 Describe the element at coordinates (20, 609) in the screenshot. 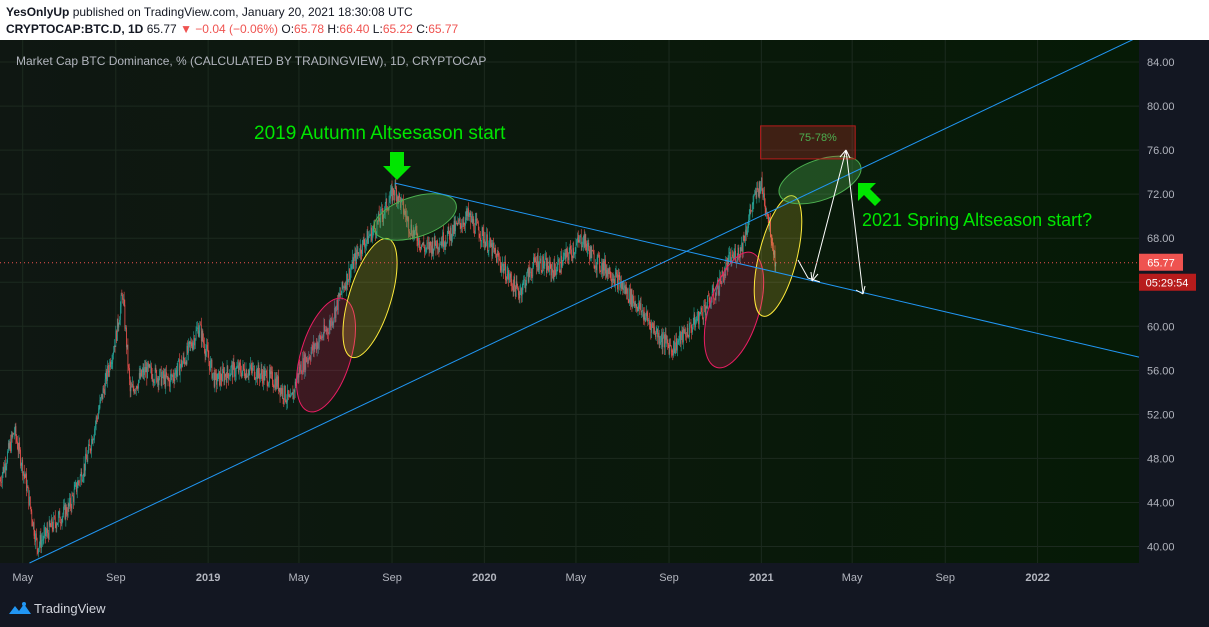

I see `tradingview-logo-icon` at that location.